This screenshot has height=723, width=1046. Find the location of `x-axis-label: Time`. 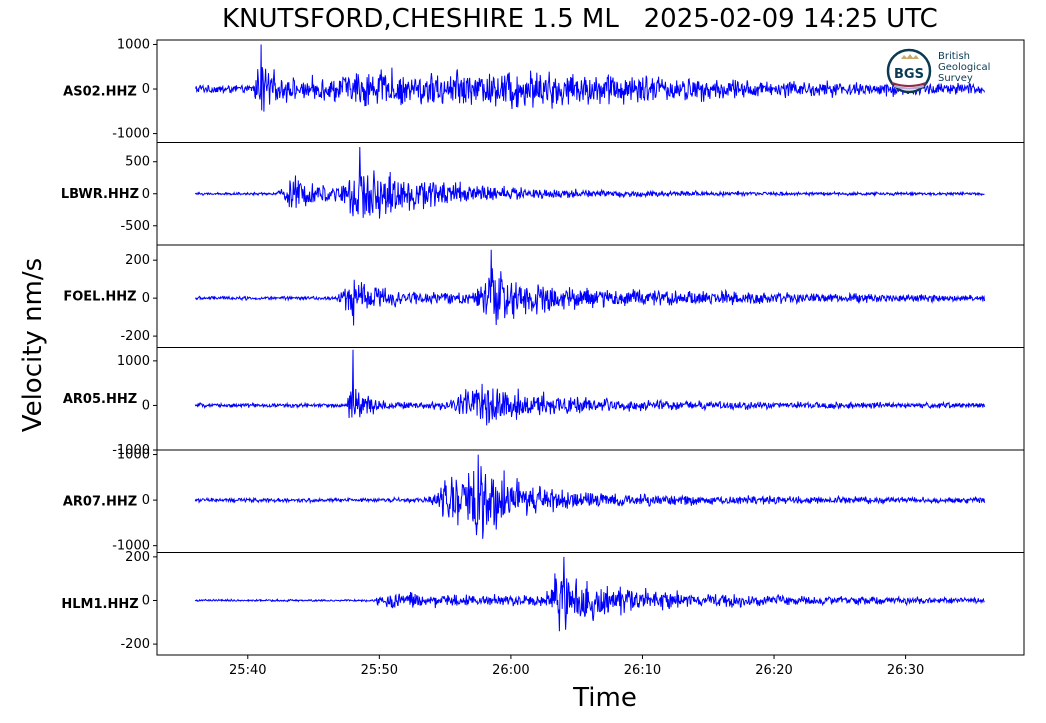

x-axis-label: Time is located at coordinates (605, 698).